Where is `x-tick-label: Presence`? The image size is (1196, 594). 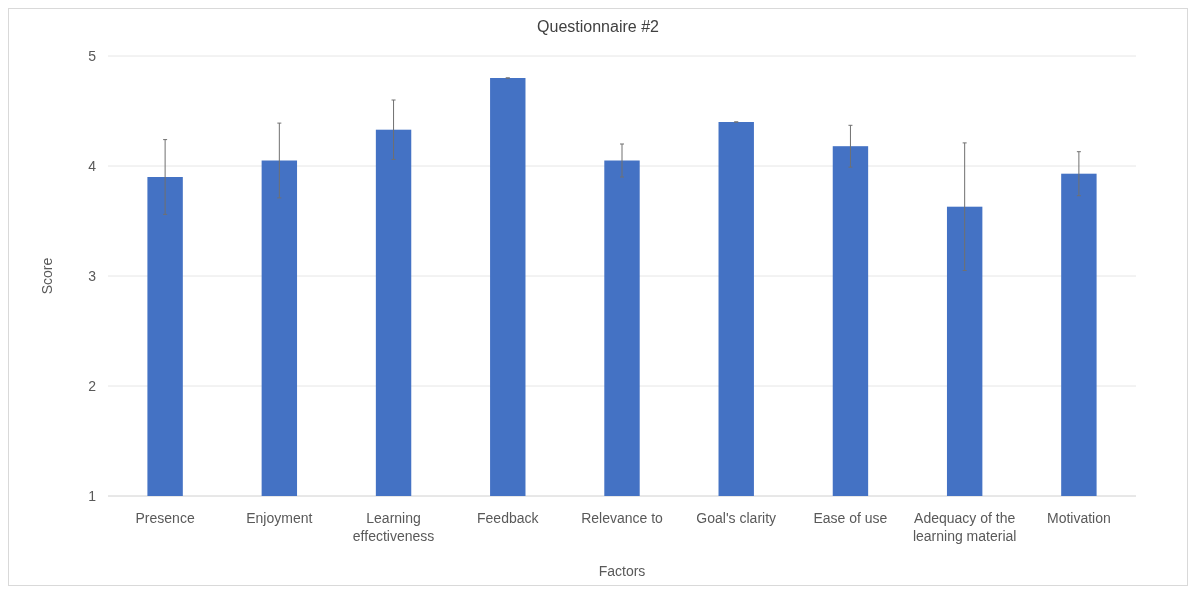
x-tick-label: Presence is located at coordinates (165, 518).